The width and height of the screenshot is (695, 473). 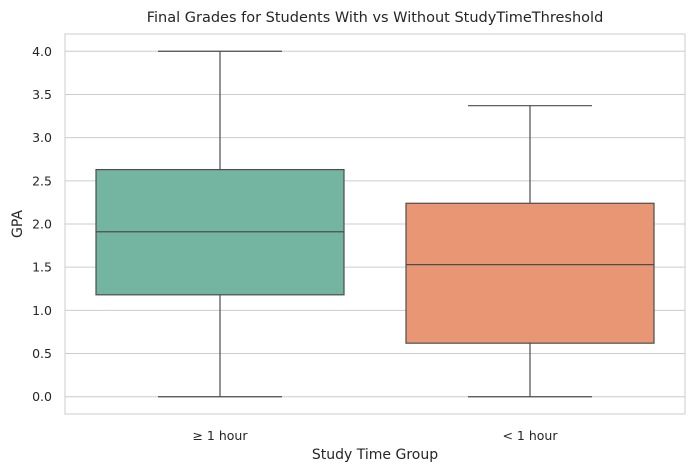 I want to click on x-tick-label: ≥ 1 hour, so click(x=220, y=435).